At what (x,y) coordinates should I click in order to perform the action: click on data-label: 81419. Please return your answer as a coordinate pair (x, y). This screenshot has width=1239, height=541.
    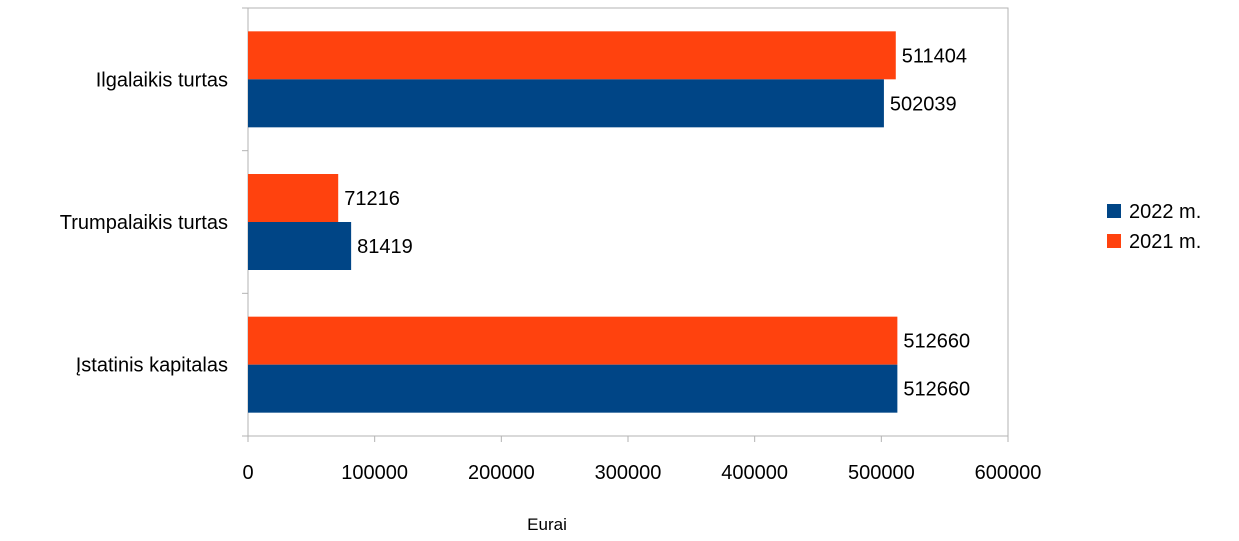
    Looking at the image, I should click on (385, 247).